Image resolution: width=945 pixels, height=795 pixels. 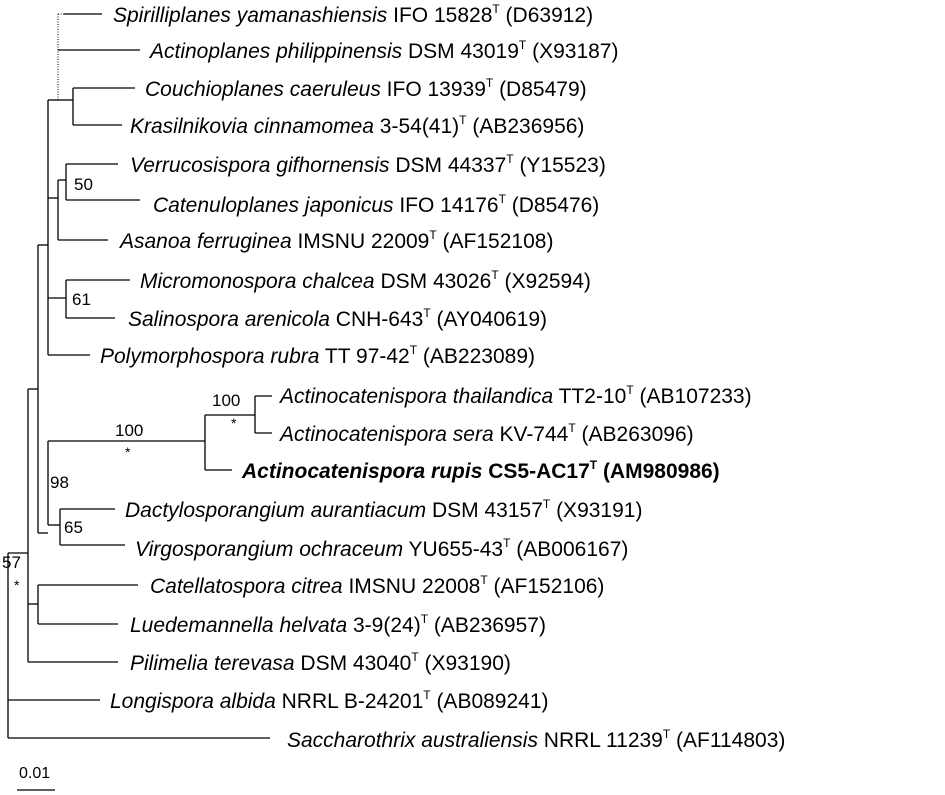 I want to click on taxon-species-name: Actinocatenispora thailandica, so click(x=415, y=396).